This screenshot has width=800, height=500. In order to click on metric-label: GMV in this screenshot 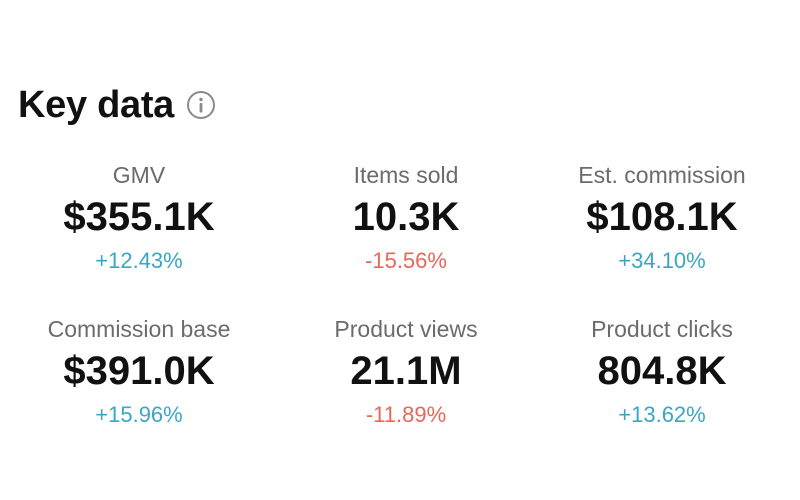, I will do `click(139, 175)`.